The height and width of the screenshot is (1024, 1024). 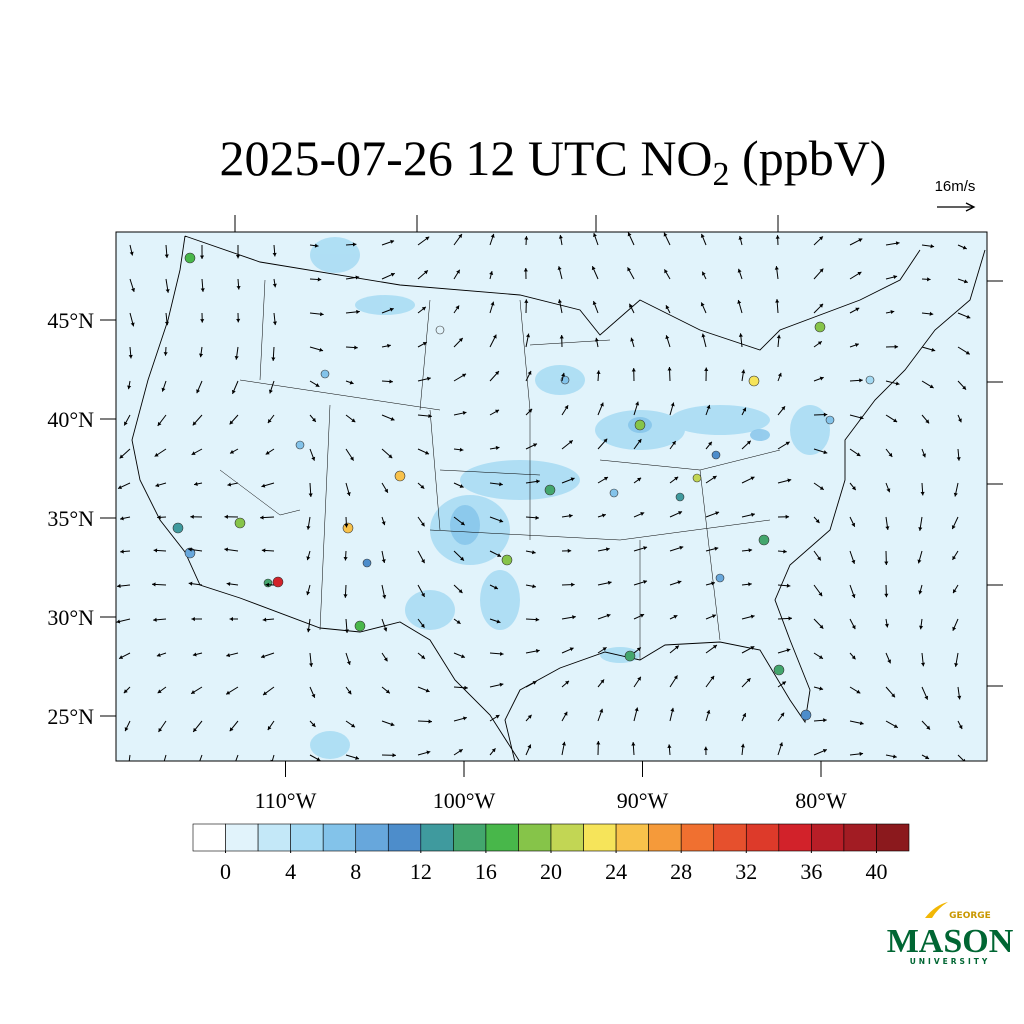 I want to click on logo-main: MASON, so click(x=950, y=941).